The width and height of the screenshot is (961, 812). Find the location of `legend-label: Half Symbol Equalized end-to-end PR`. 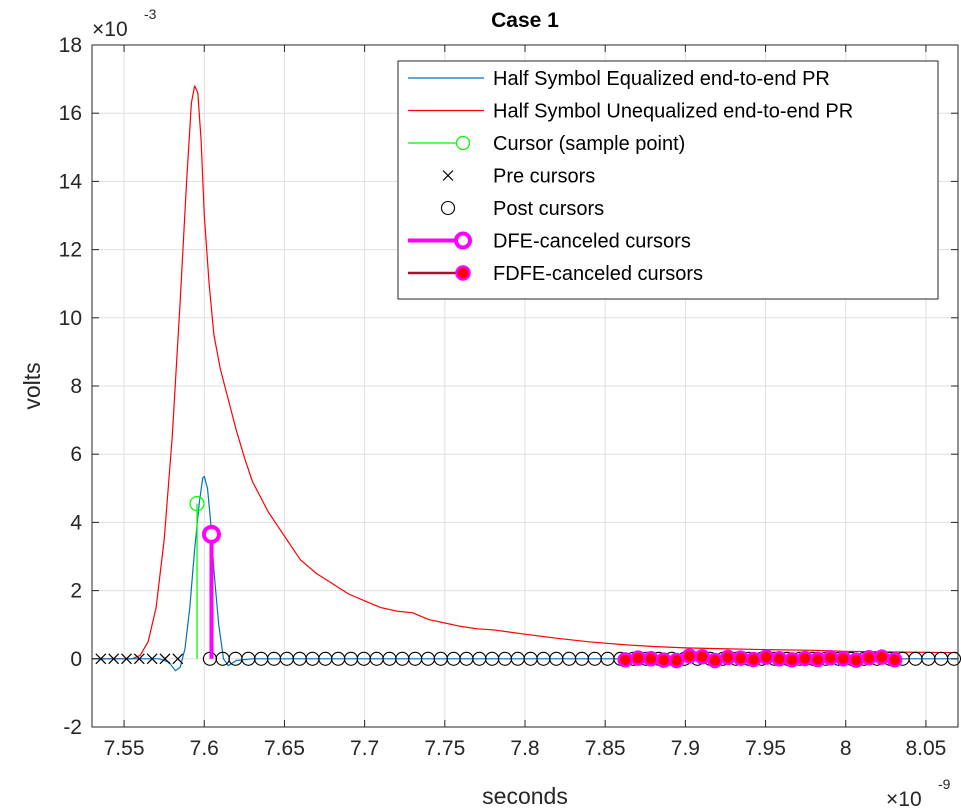

legend-label: Half Symbol Equalized end-to-end PR is located at coordinates (661, 79).